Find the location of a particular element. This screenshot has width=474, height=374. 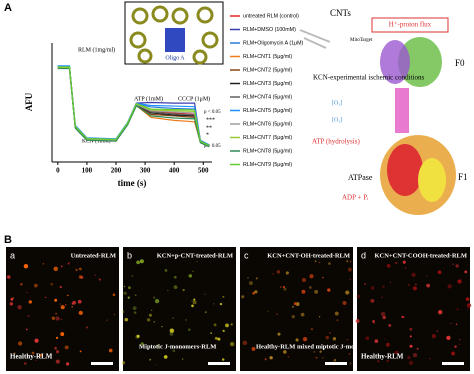

box is located at coordinates (410, 25).